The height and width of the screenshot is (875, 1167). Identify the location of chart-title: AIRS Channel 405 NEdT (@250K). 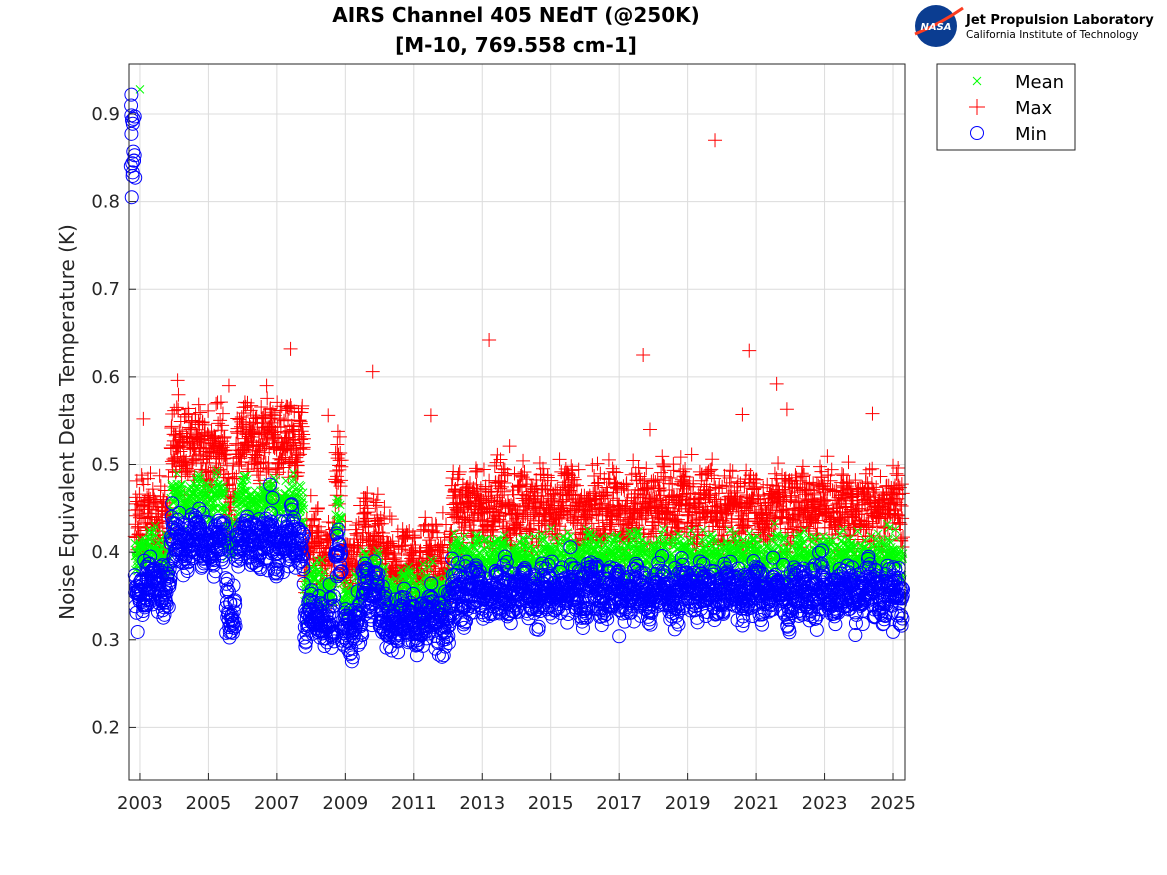
(516, 15).